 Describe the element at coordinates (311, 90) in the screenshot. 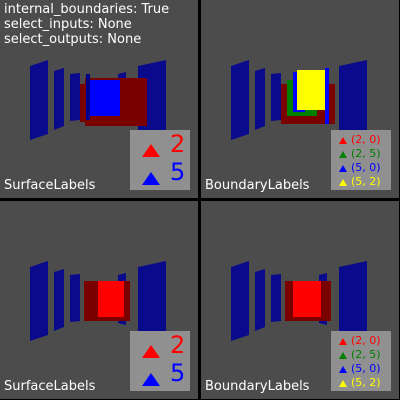

I see `box-yellow` at that location.